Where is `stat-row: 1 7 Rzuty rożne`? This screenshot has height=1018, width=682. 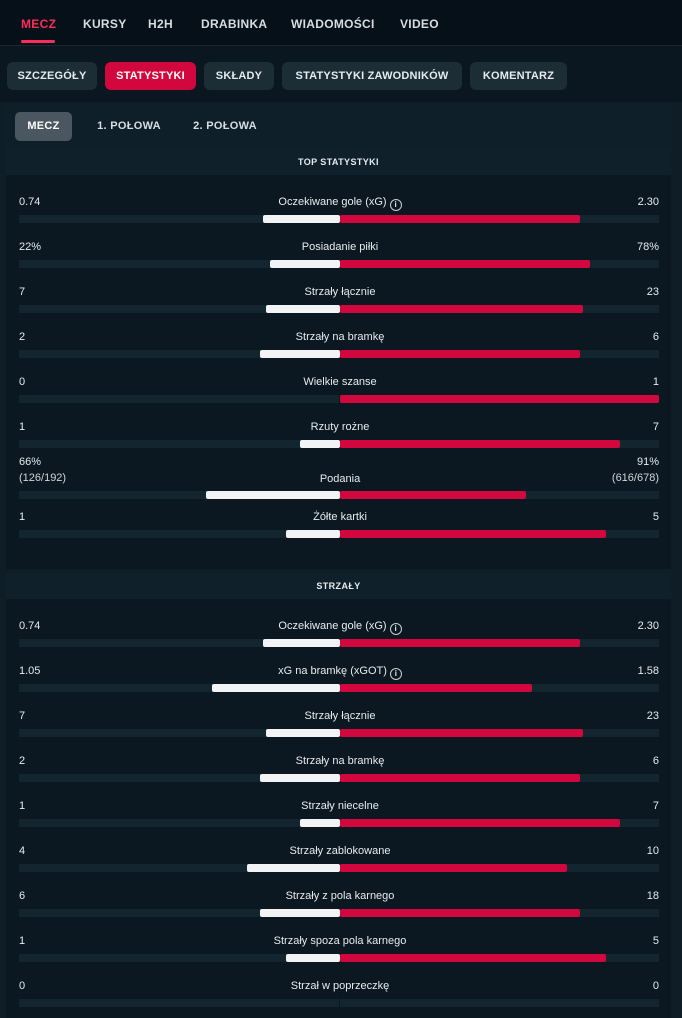 stat-row: 1 7 Rzuty rożne is located at coordinates (341, 443).